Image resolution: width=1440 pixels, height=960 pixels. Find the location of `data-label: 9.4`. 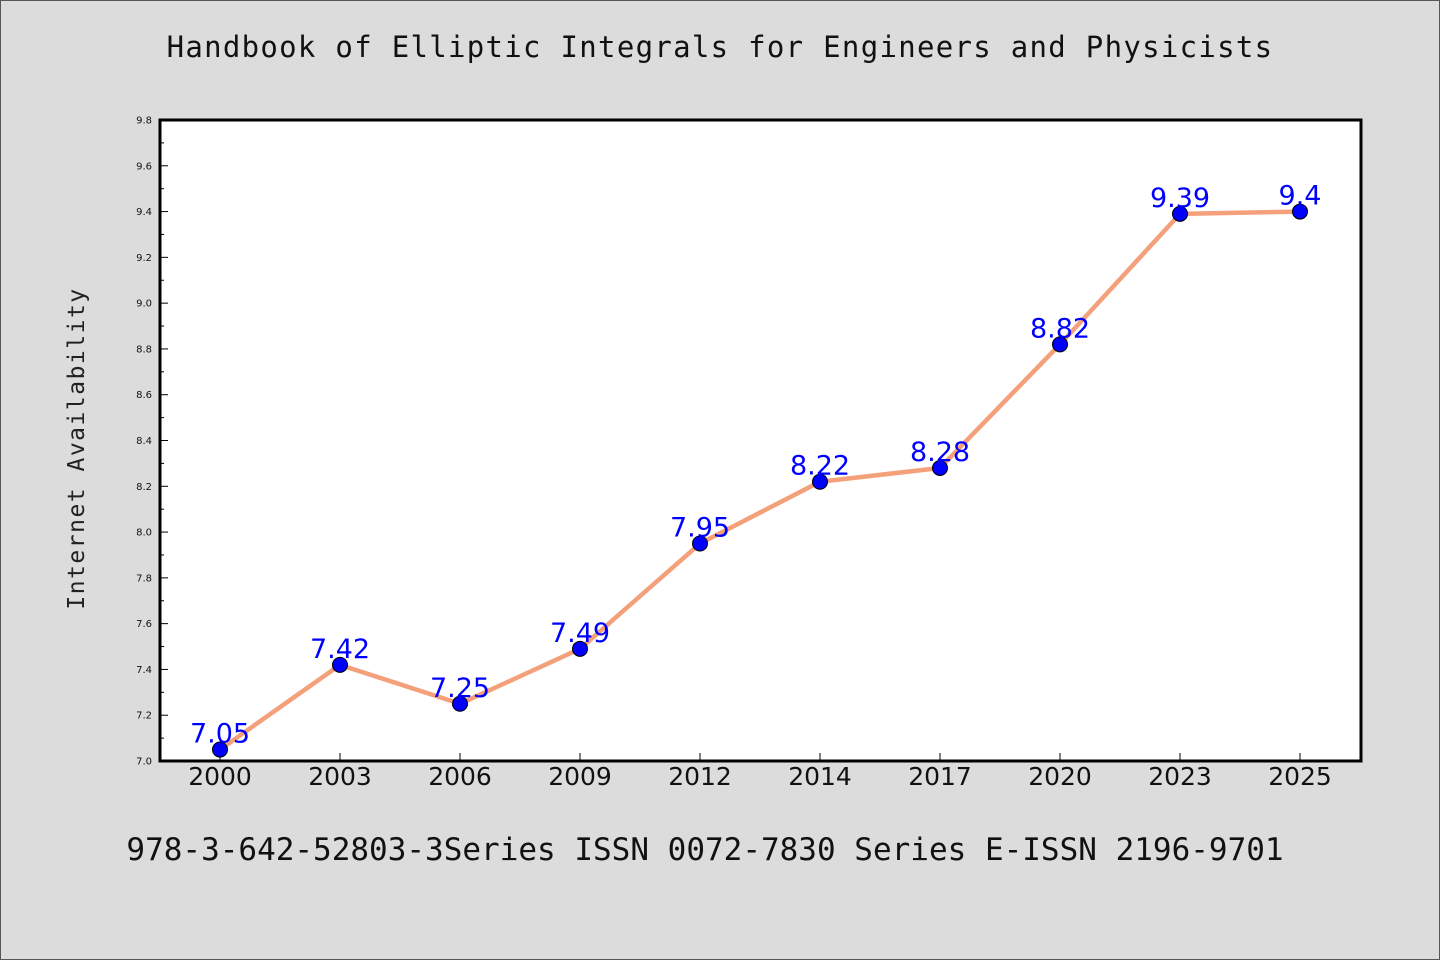

data-label: 9.4 is located at coordinates (1300, 196).